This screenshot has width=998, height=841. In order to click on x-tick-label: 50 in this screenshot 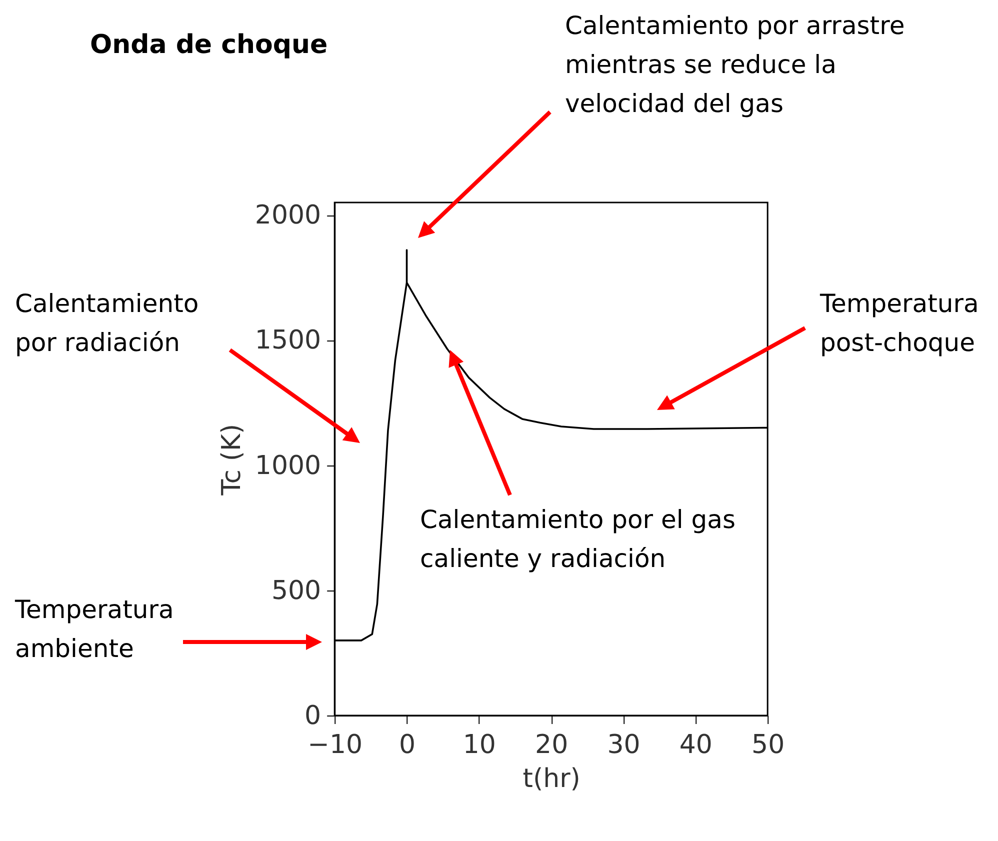, I will do `click(768, 745)`.